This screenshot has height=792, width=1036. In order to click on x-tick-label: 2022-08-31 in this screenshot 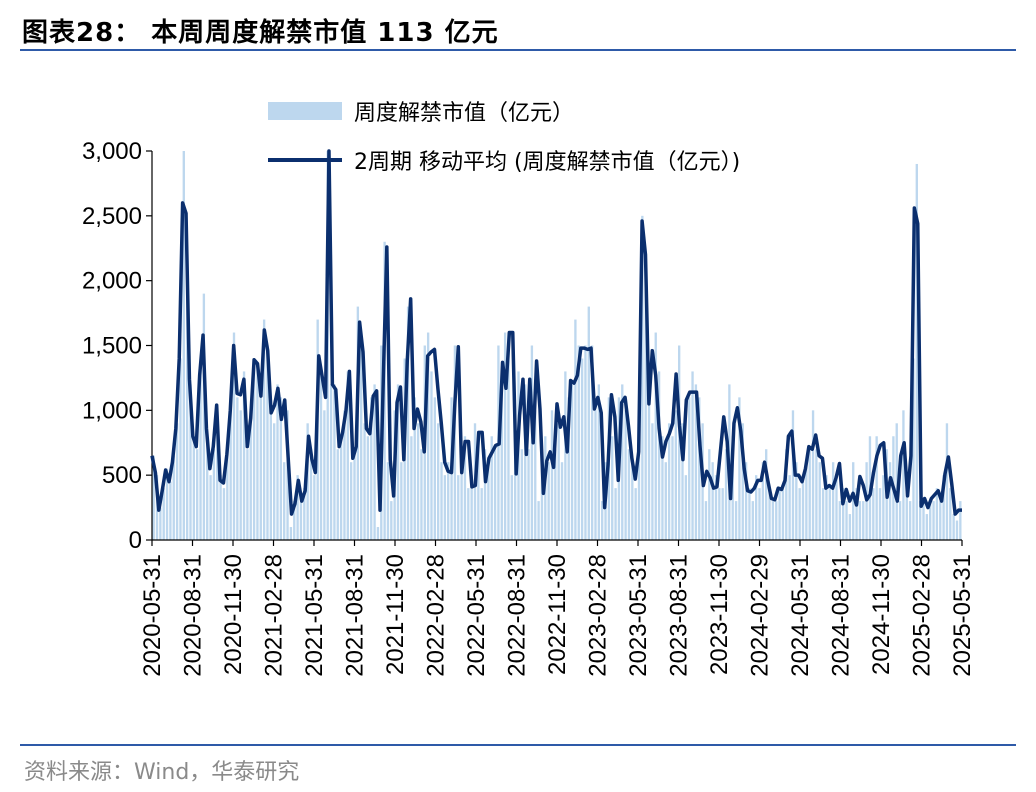, I will do `click(517, 615)`.